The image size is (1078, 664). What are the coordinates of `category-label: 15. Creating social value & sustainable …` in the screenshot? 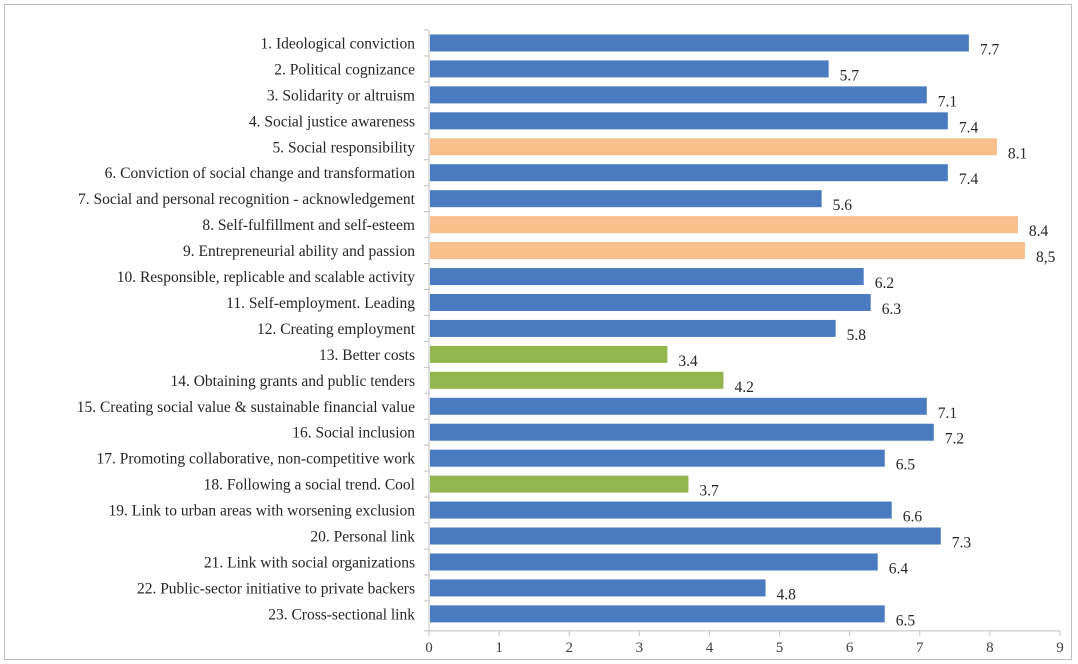 It's located at (246, 407).